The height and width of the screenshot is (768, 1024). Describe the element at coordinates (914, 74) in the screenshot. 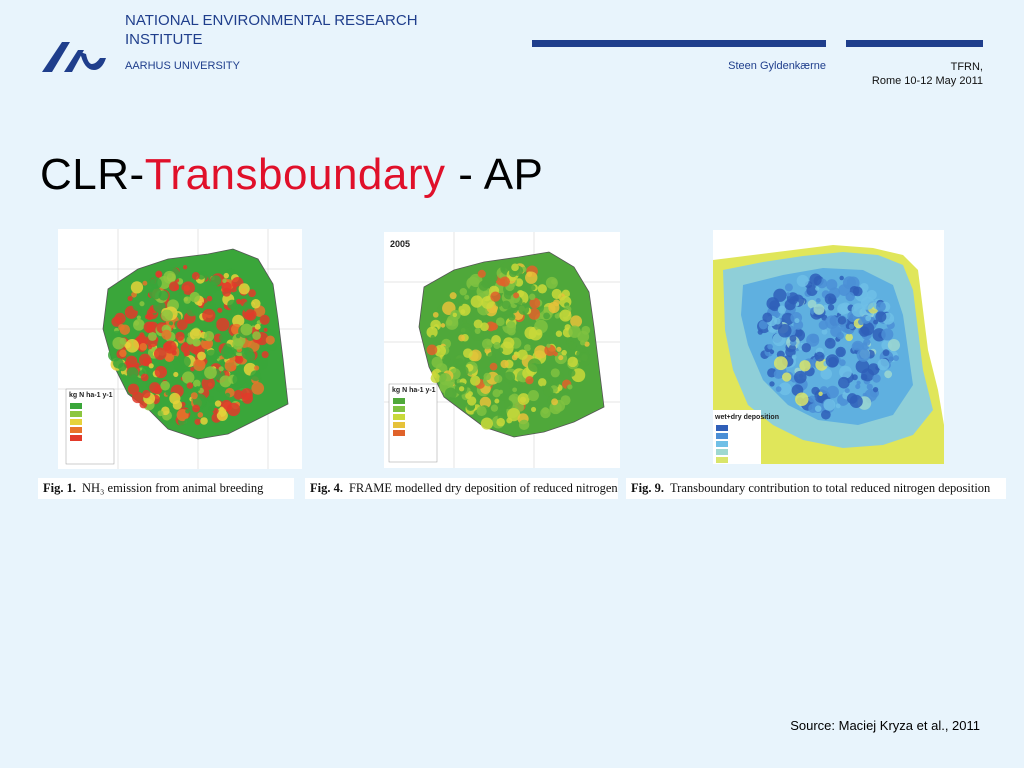

I see `event-info: TFRN, Rome 10-12 May 2011` at that location.